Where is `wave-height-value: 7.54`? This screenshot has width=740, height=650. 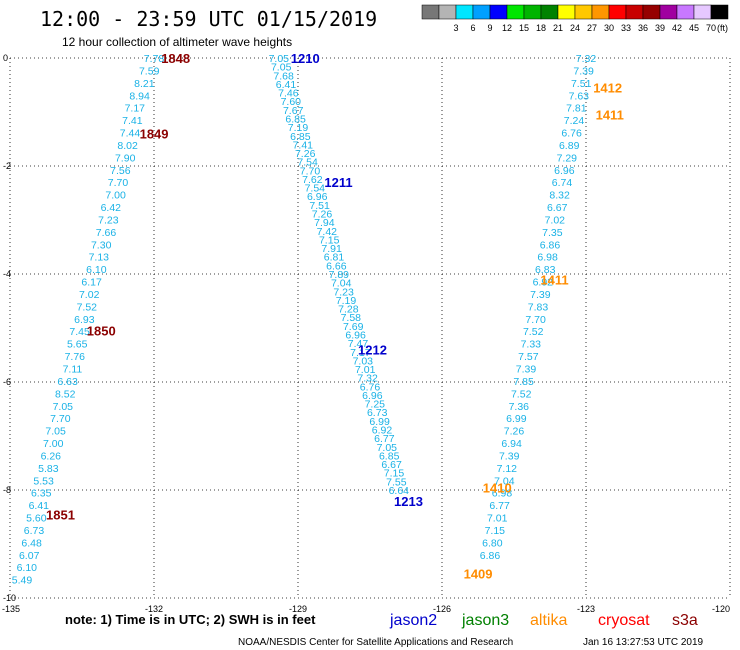 wave-height-value: 7.54 is located at coordinates (315, 189).